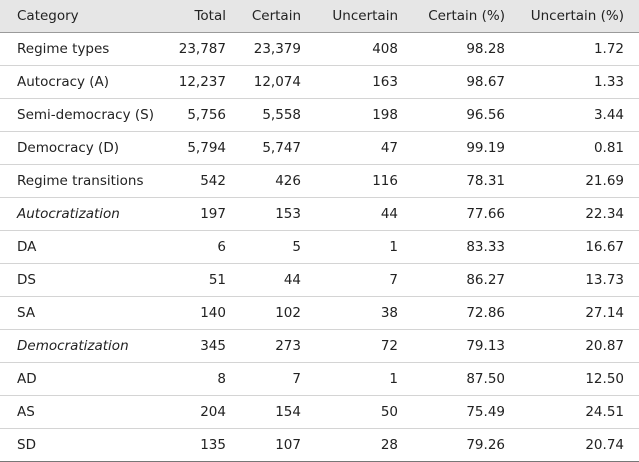  I want to click on value-cell: 5, so click(273, 247).